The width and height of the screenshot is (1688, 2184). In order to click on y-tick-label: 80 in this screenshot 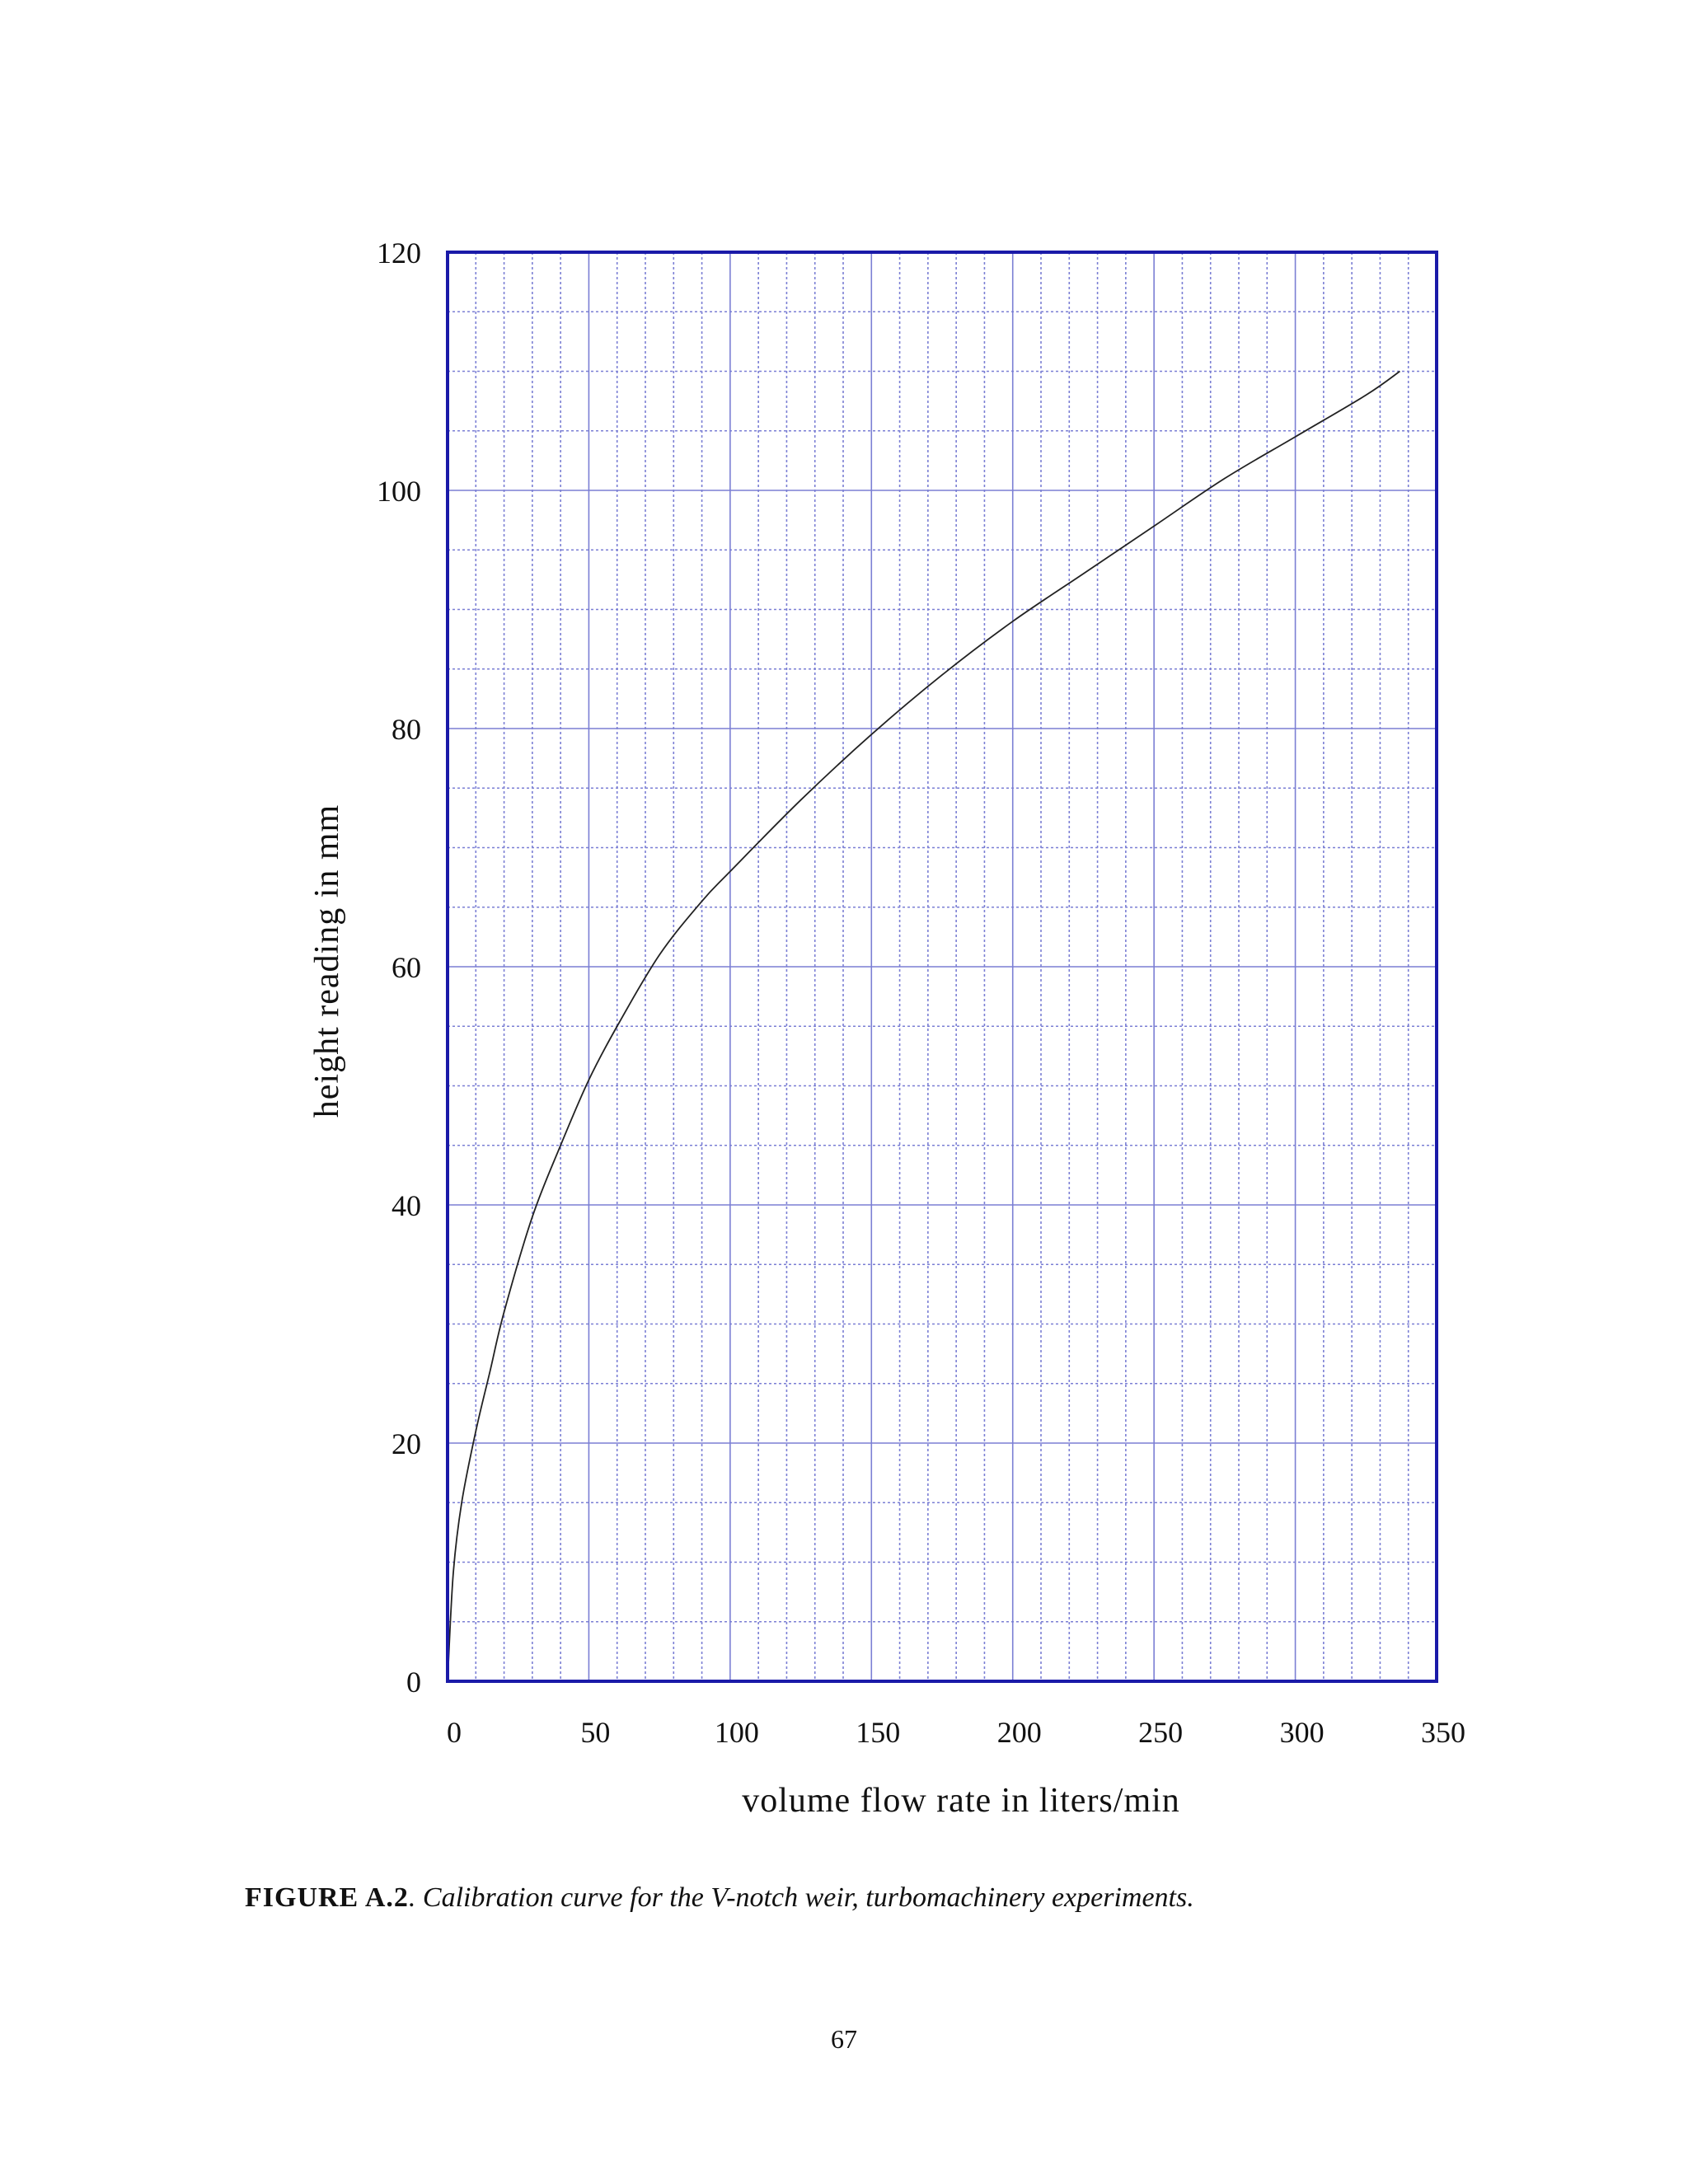, I will do `click(407, 729)`.